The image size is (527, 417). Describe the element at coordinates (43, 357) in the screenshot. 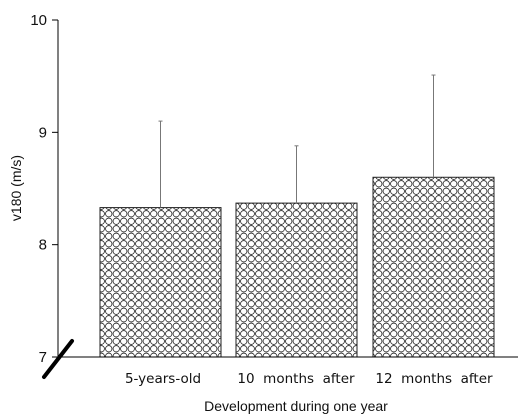

I see `y-tick-label: 7` at that location.